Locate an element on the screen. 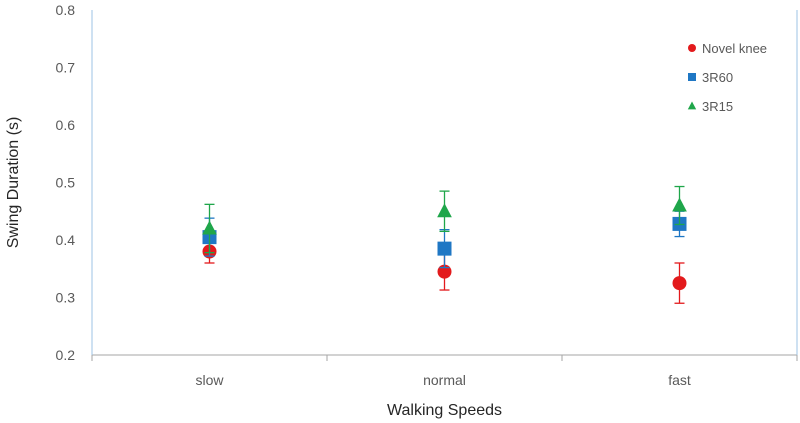 The width and height of the screenshot is (800, 423). legend: Novel knee 3R60 3R15 is located at coordinates (727, 77).